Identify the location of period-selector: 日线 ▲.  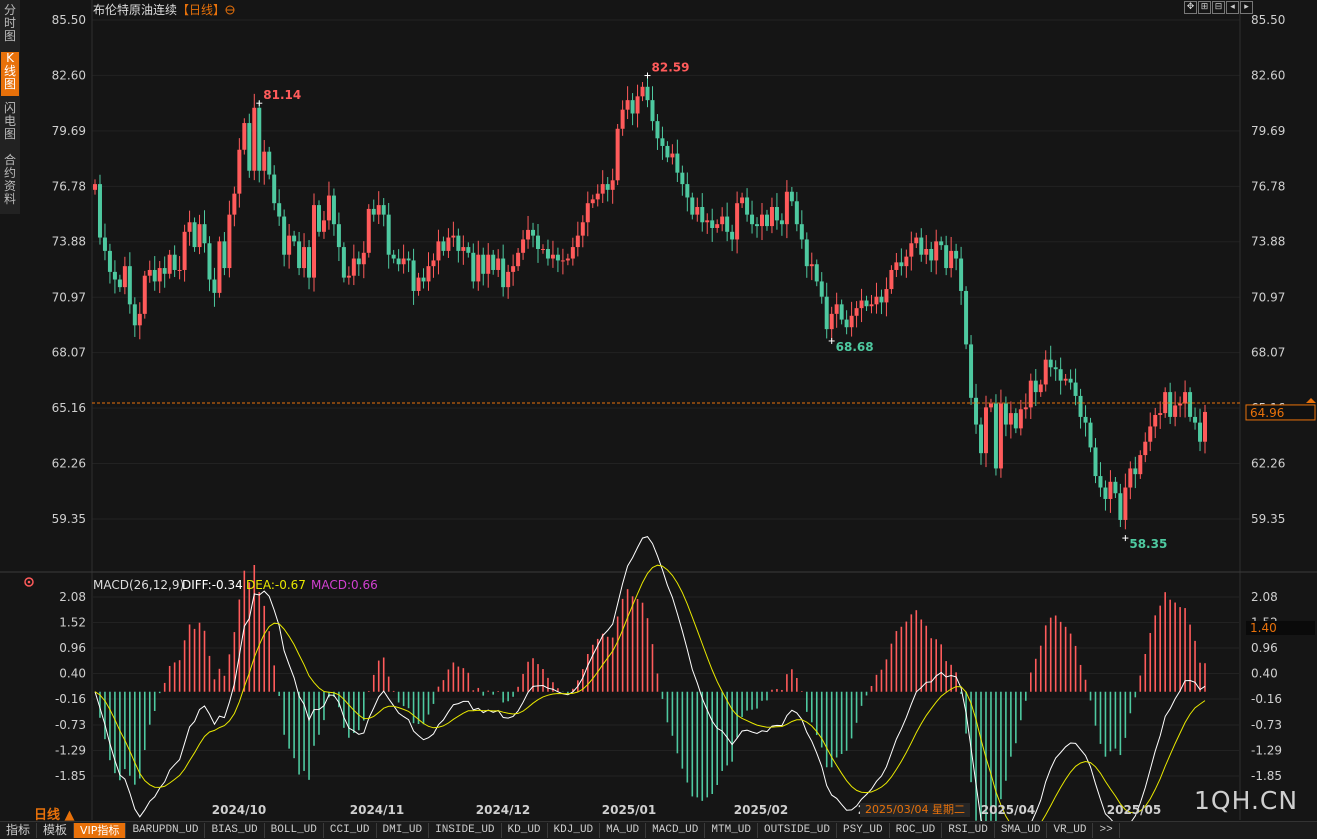
(54, 815).